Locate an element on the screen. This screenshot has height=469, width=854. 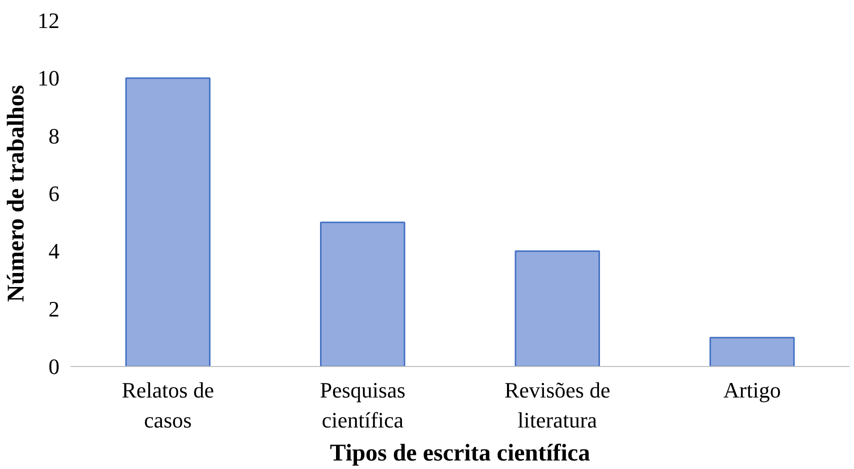
x-axis-title: Tipos de escrita científica is located at coordinates (460, 453).